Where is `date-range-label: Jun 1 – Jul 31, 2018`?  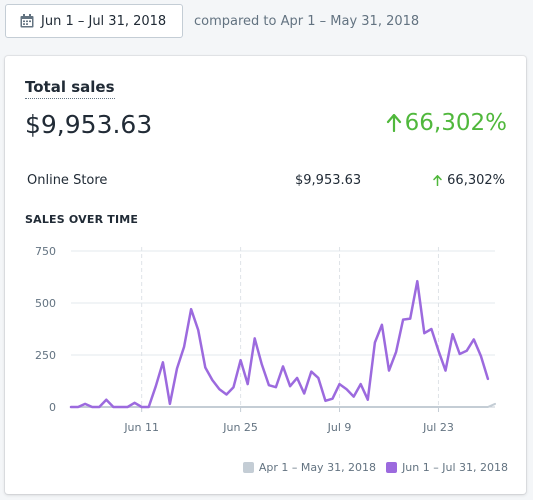 date-range-label: Jun 1 – Jul 31, 2018 is located at coordinates (104, 21).